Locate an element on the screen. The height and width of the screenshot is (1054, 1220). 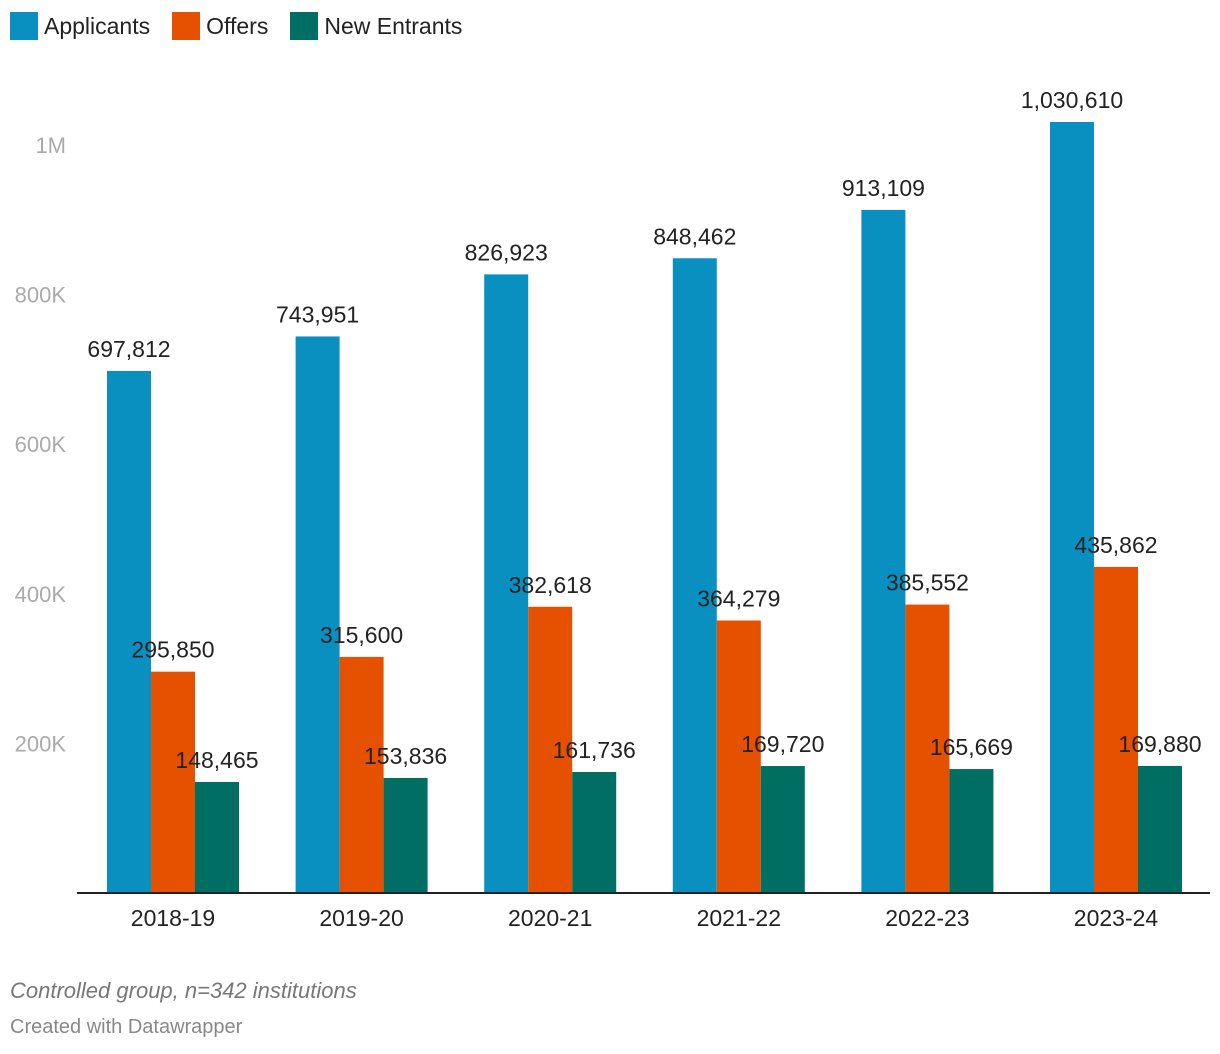
data-label-offers-2018-19: 295,850 is located at coordinates (172, 650).